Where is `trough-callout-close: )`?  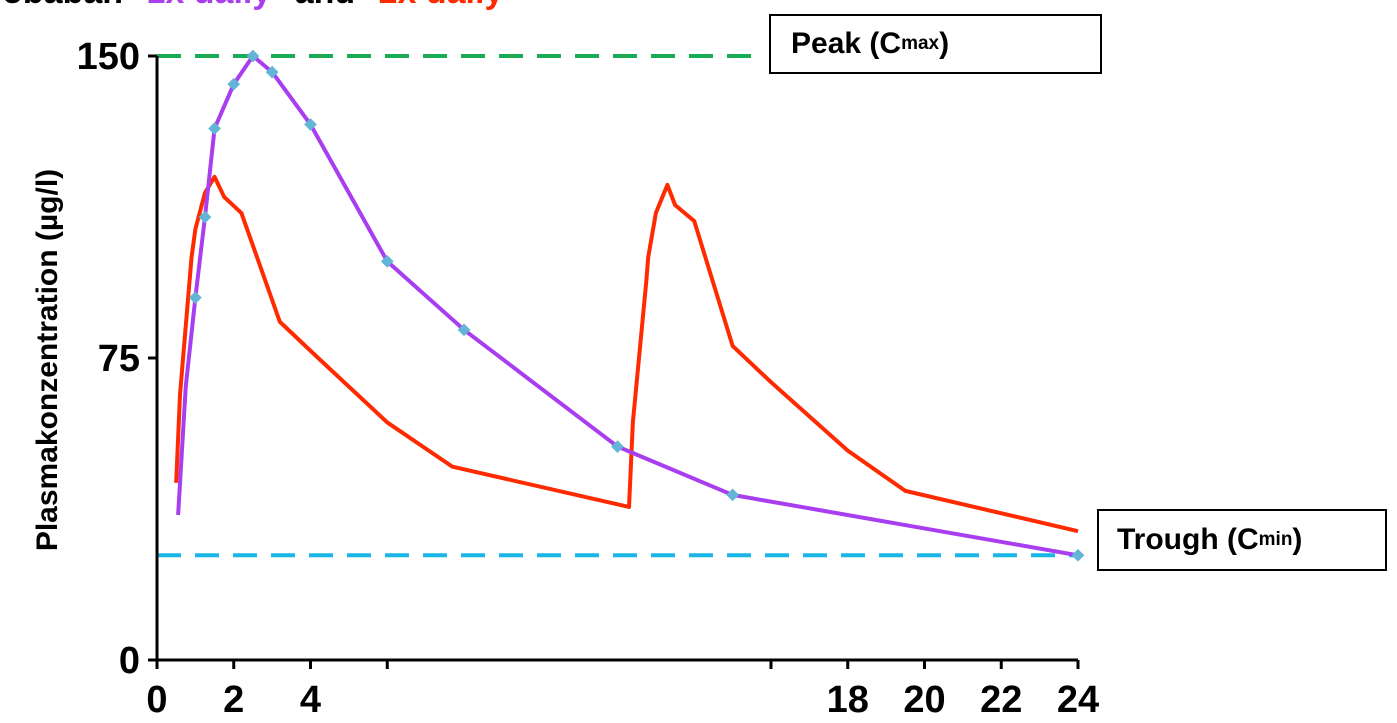 trough-callout-close: ) is located at coordinates (1297, 539).